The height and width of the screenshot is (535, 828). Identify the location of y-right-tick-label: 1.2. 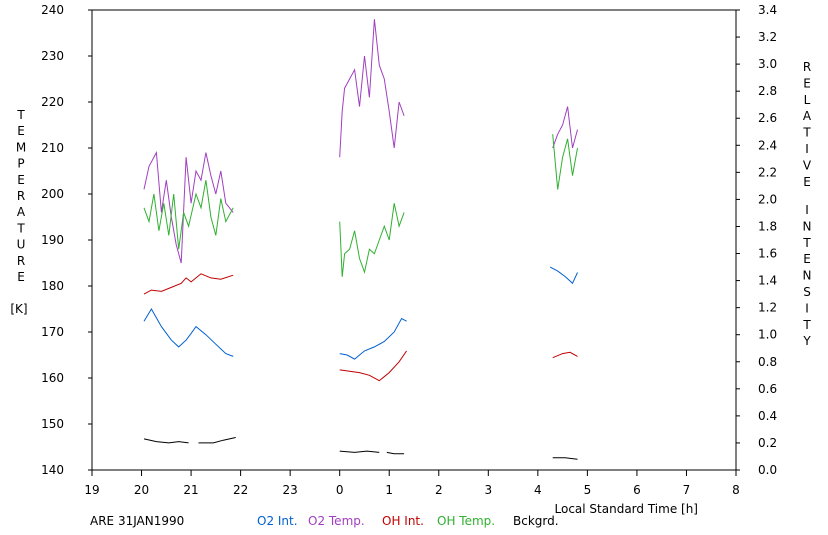
(767, 308).